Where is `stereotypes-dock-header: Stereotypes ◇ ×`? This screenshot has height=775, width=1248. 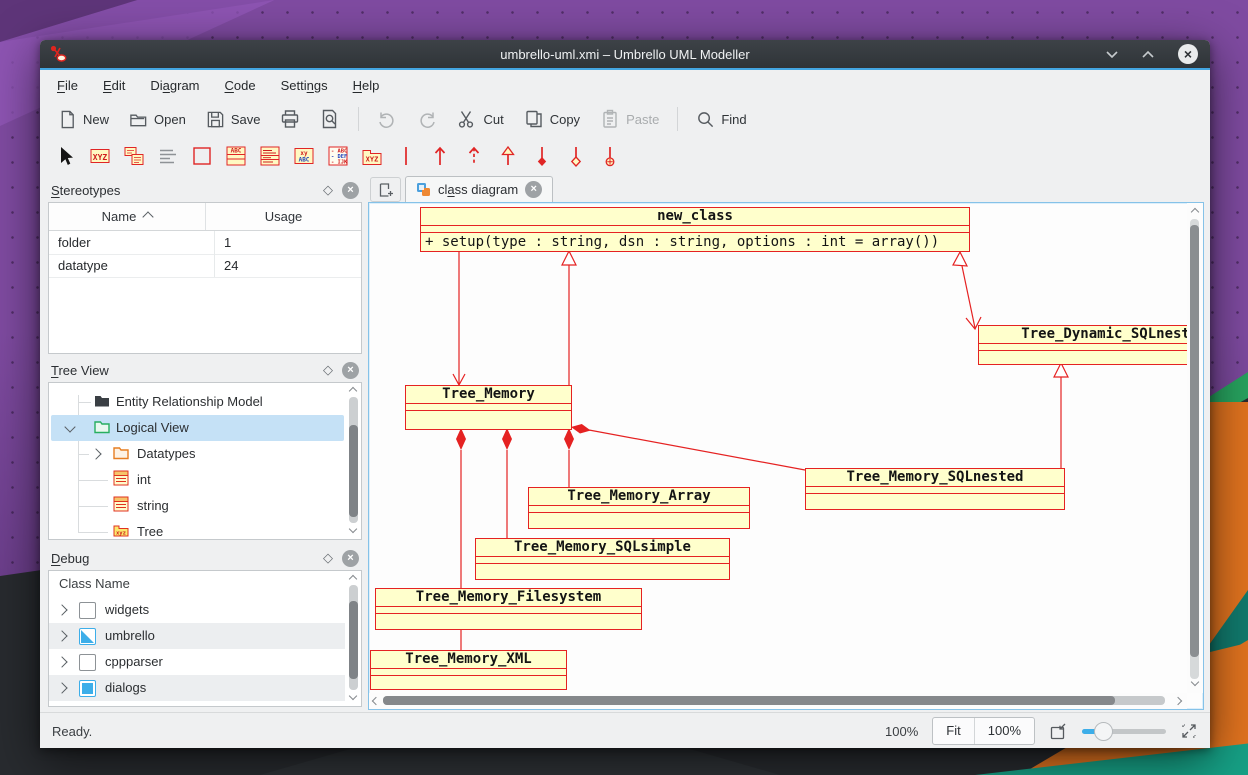
stereotypes-dock-header: Stereotypes ◇ × is located at coordinates (205, 190).